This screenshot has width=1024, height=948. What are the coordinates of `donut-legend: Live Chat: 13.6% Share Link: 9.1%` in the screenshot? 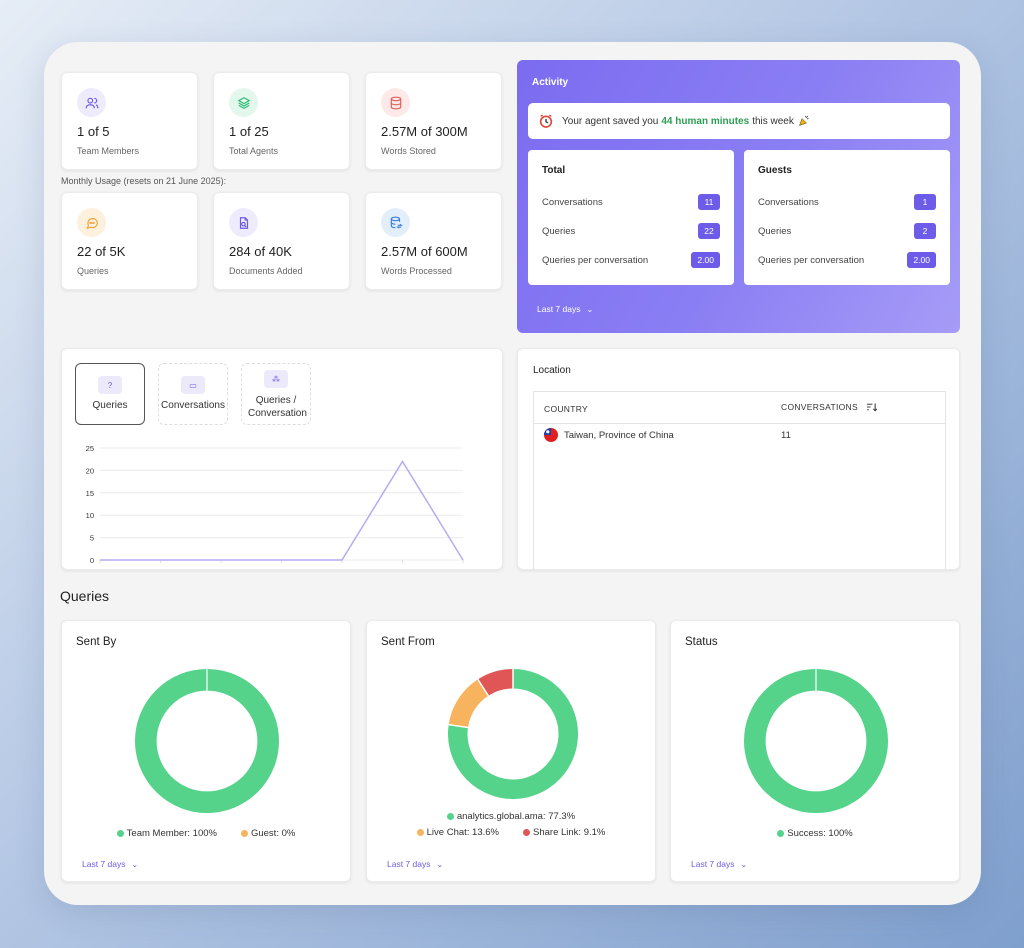 It's located at (511, 832).